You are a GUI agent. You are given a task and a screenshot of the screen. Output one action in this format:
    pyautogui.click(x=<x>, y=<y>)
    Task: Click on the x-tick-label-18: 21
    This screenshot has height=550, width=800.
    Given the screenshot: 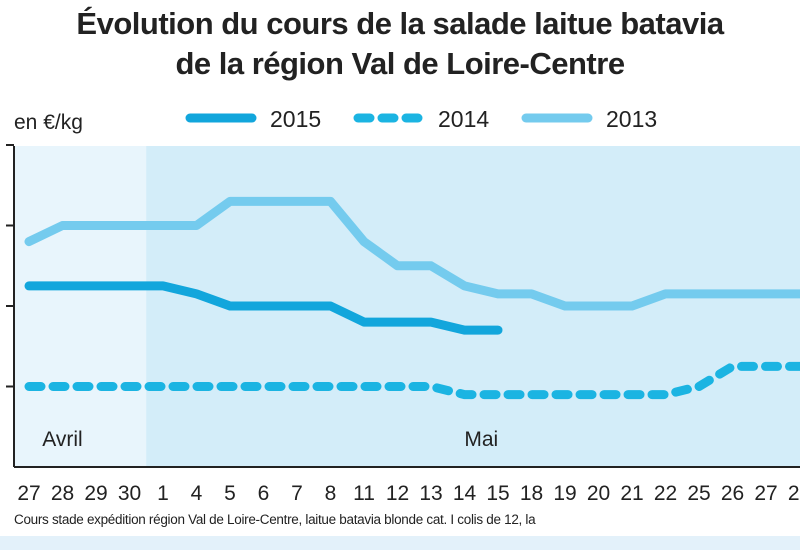 What is the action you would take?
    pyautogui.click(x=631, y=493)
    